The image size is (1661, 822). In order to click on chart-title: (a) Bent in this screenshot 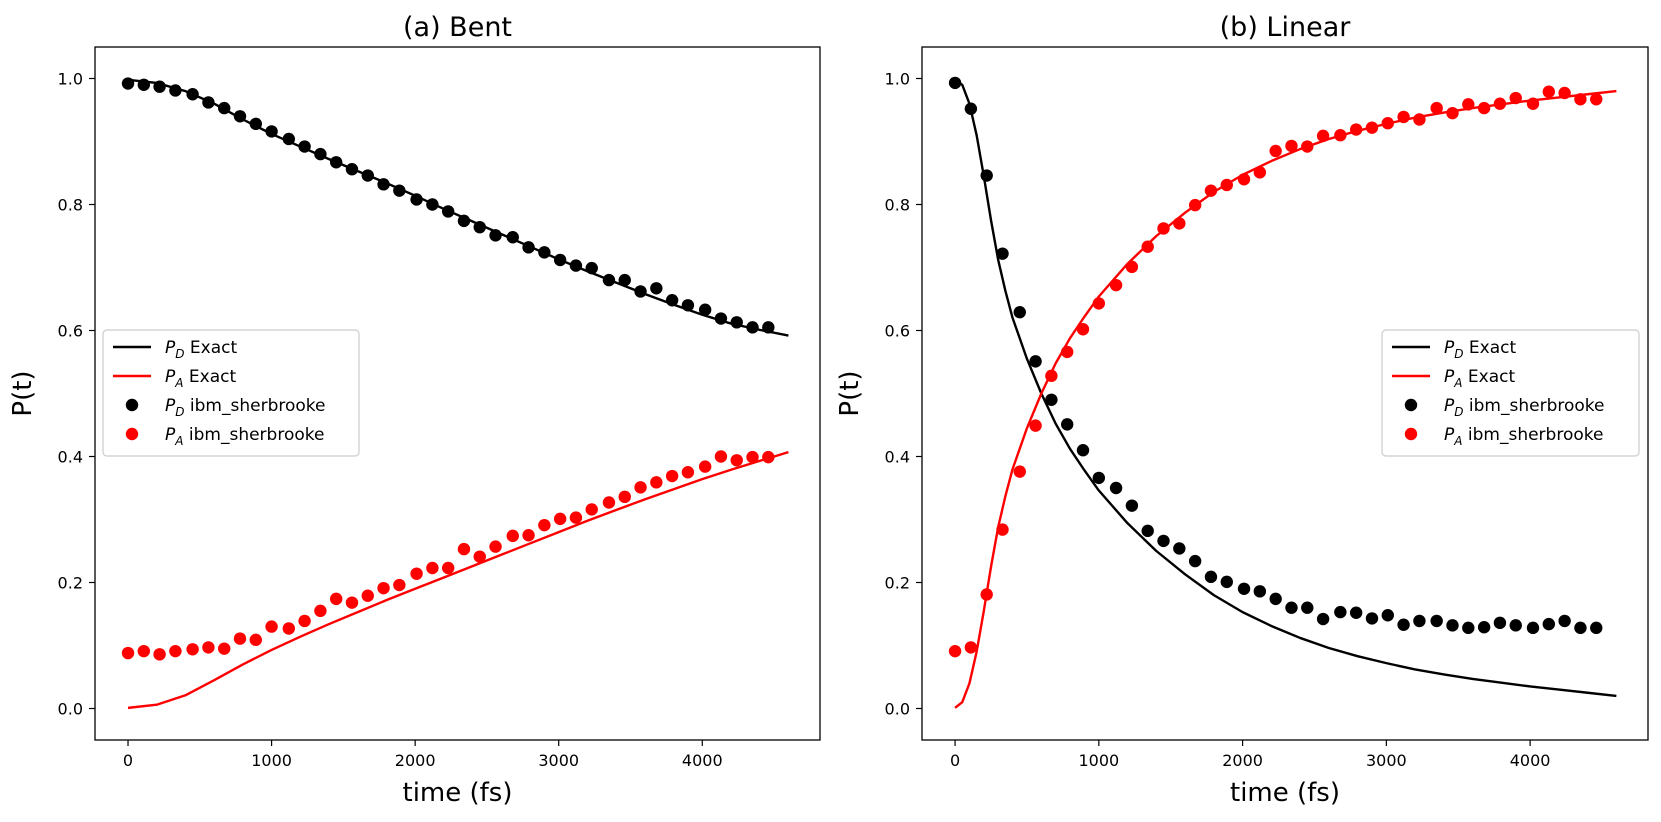, I will do `click(457, 27)`.